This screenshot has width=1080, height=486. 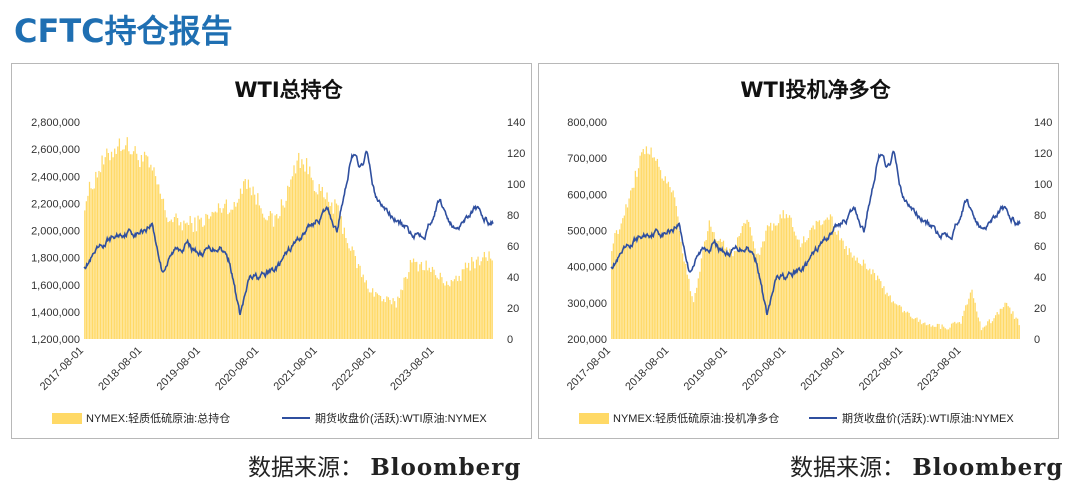 What do you see at coordinates (513, 309) in the screenshot?
I see `y-right-tick-label: 20` at bounding box center [513, 309].